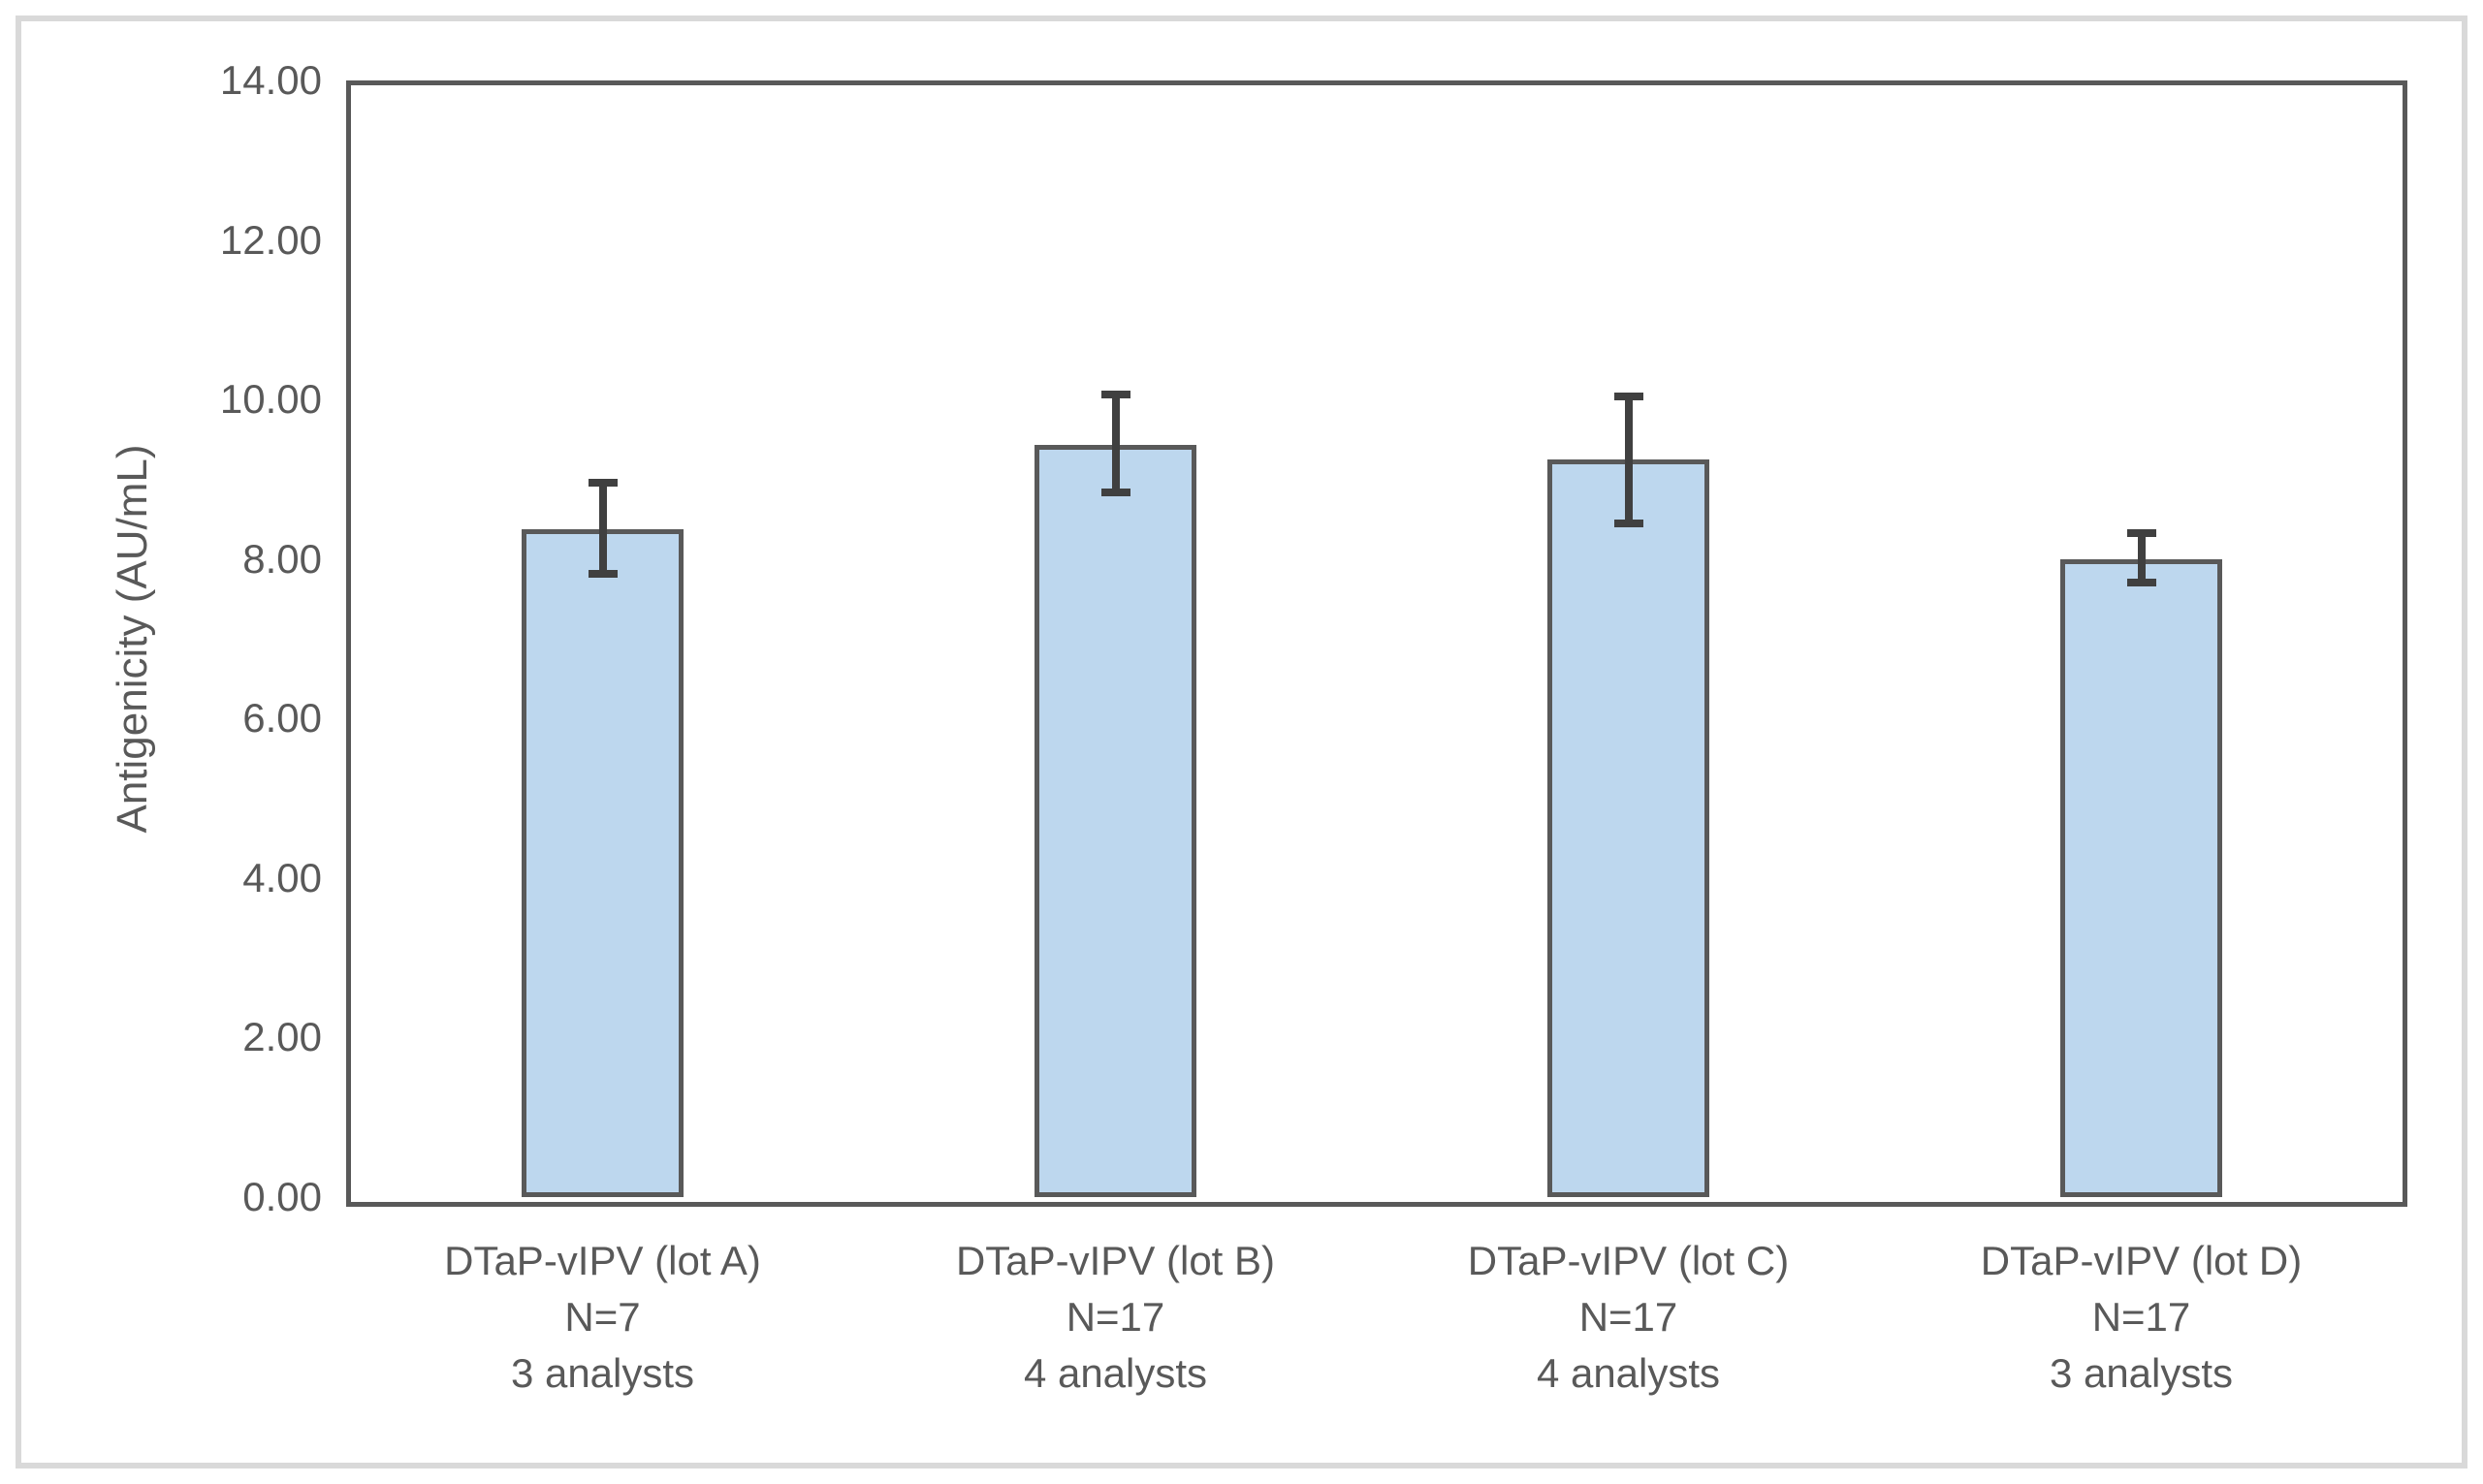  I want to click on category-label: DTaP-vIPV (lot A) N=7 3 analysts, so click(602, 1318).